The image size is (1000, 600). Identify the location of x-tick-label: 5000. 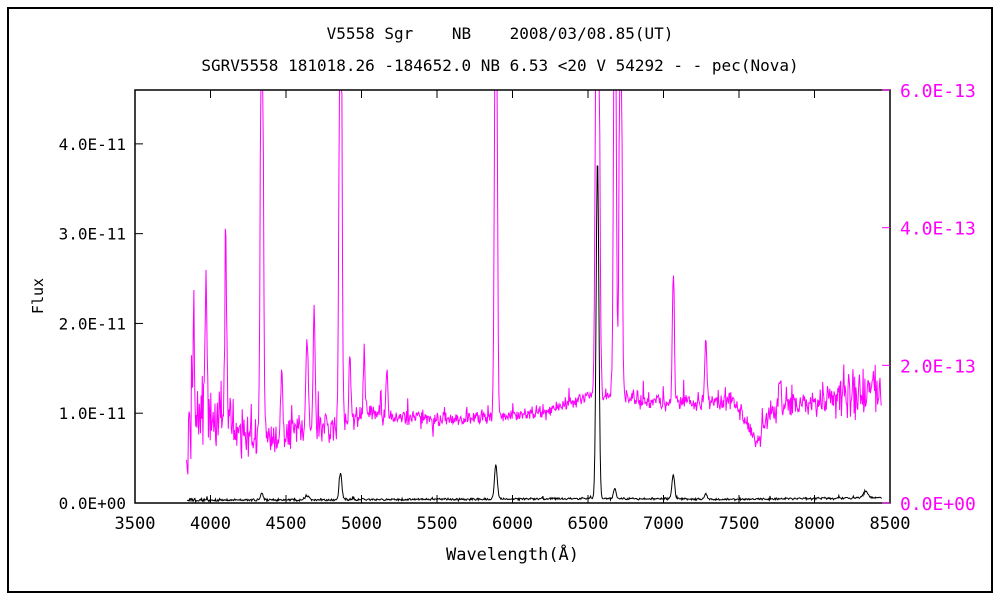
(361, 524).